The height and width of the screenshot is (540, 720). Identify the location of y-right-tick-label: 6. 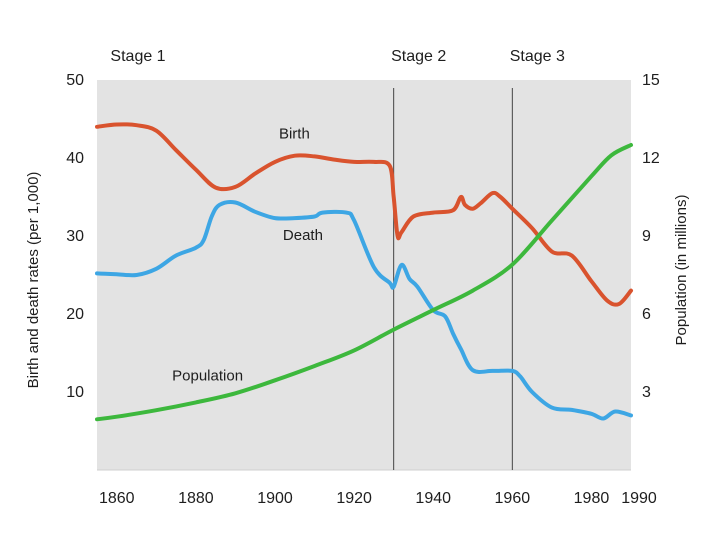
(646, 314).